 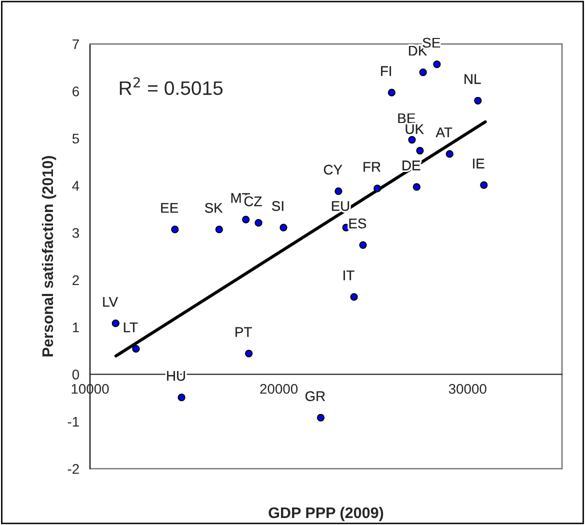 What do you see at coordinates (73, 469) in the screenshot?
I see `y-tick-label: -2` at bounding box center [73, 469].